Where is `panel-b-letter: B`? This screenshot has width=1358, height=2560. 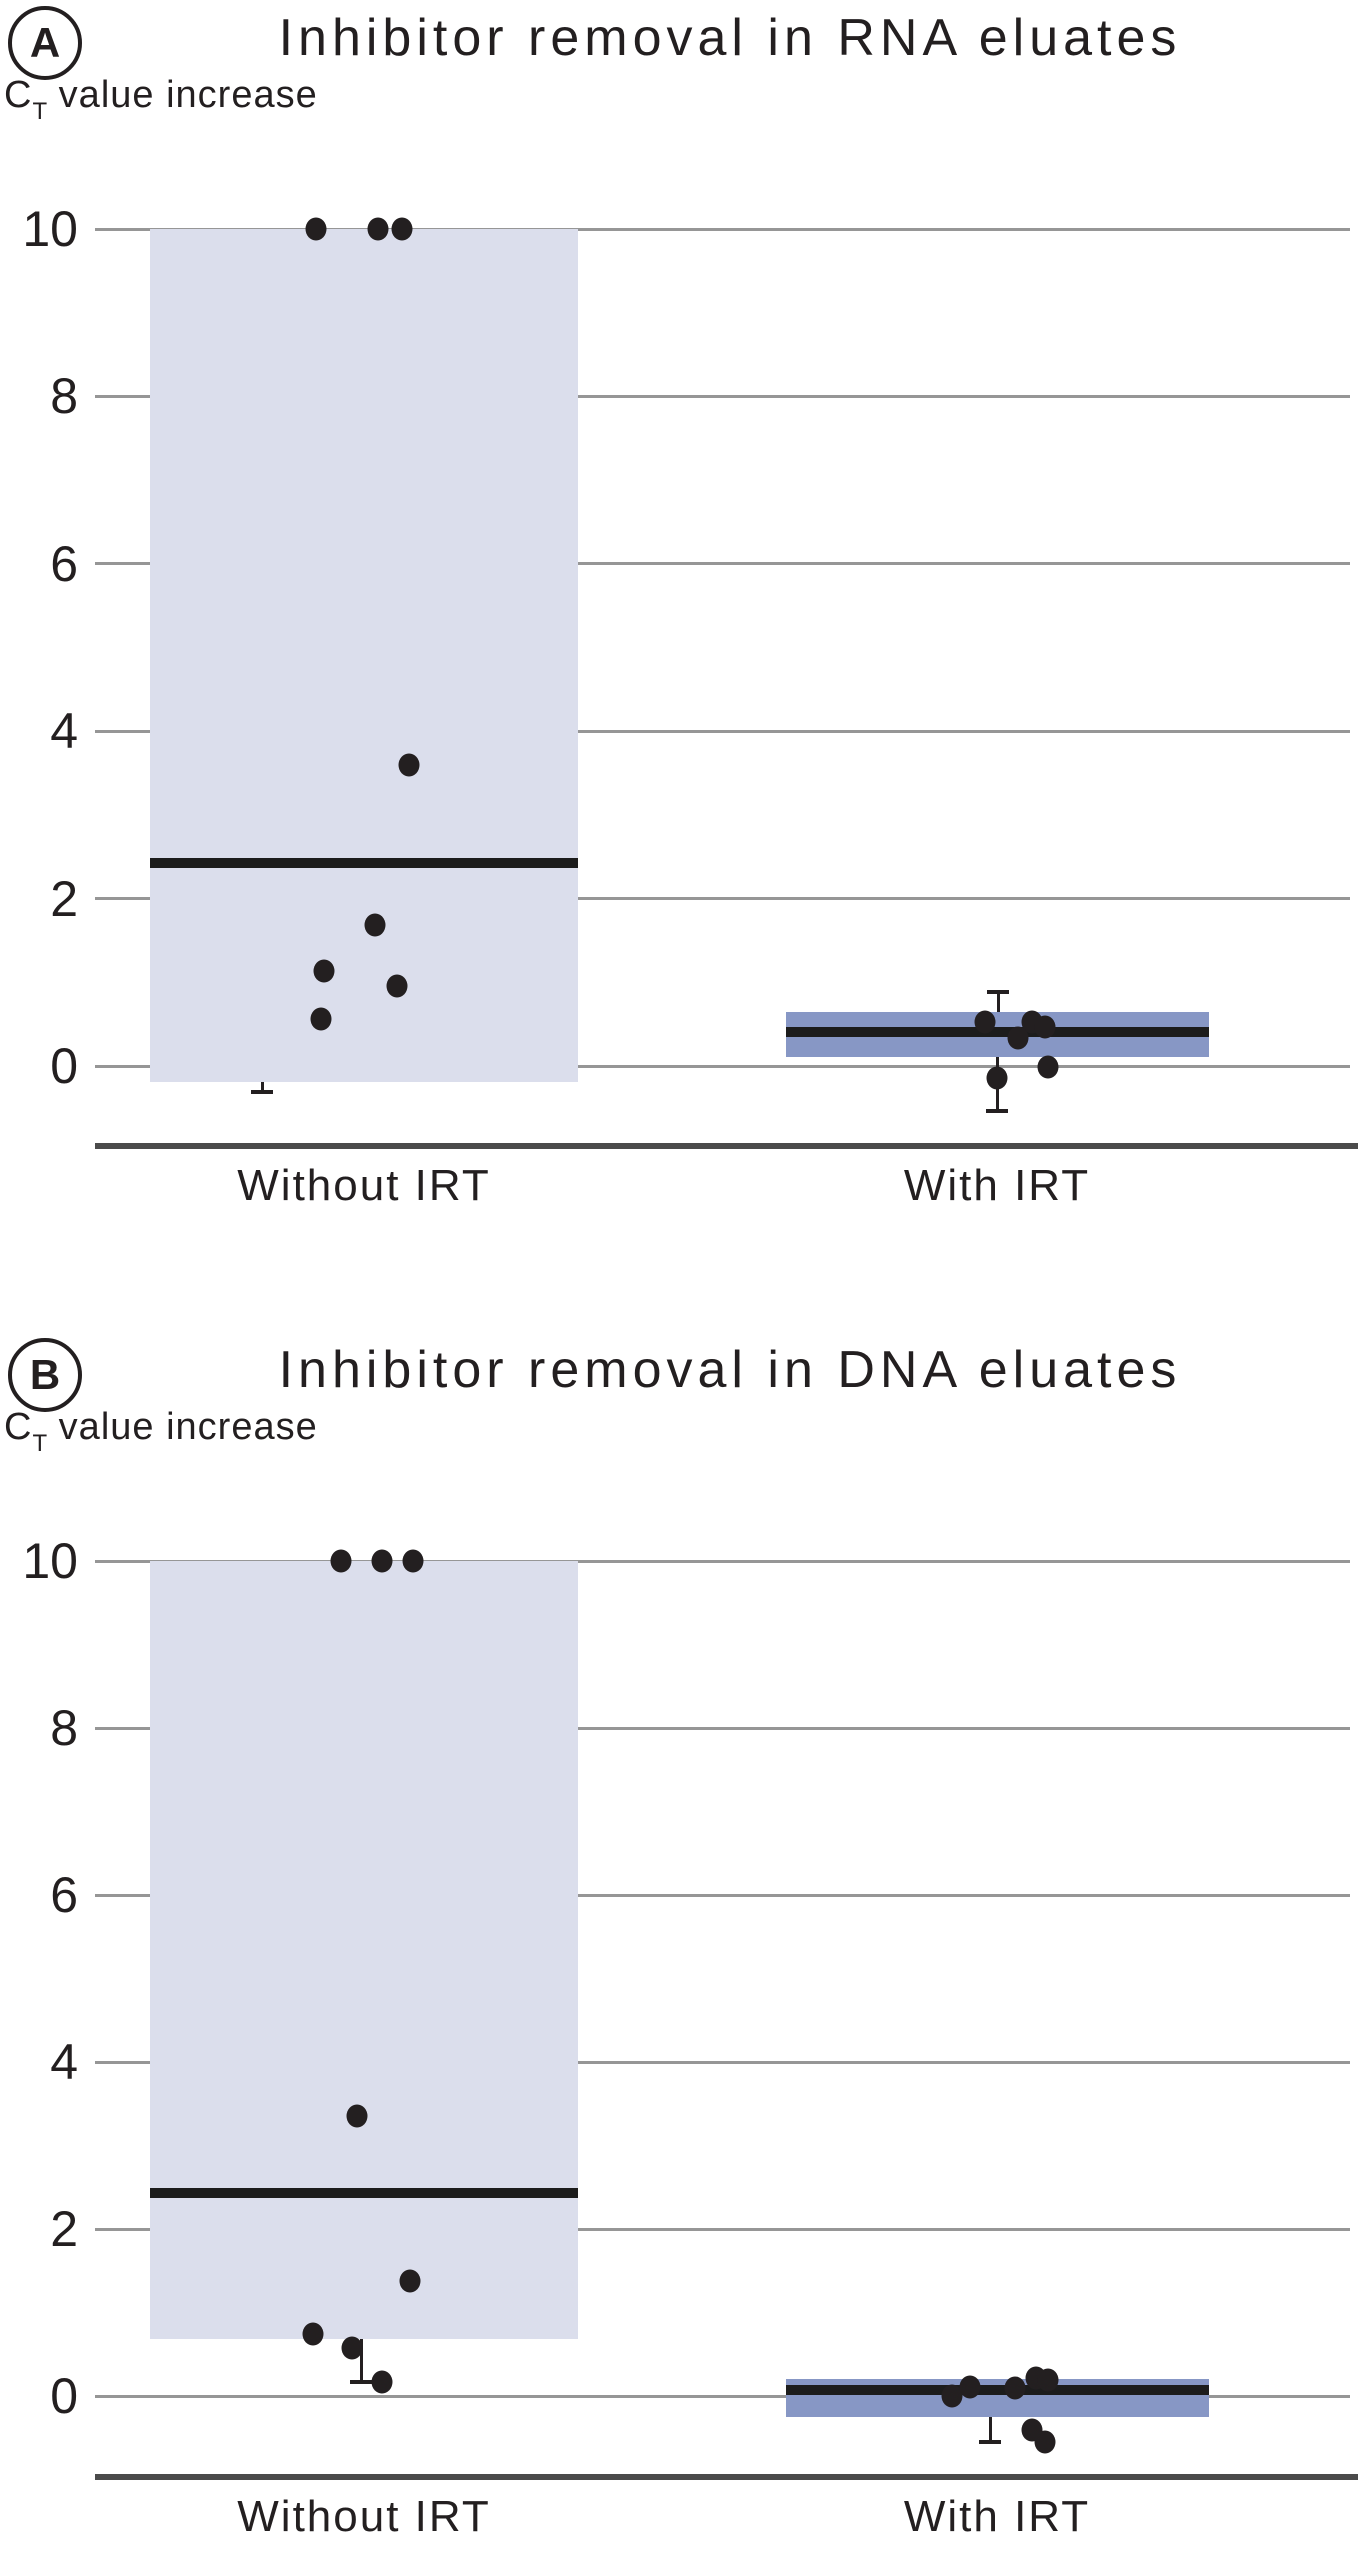 panel-b-letter: B is located at coordinates (45, 1374).